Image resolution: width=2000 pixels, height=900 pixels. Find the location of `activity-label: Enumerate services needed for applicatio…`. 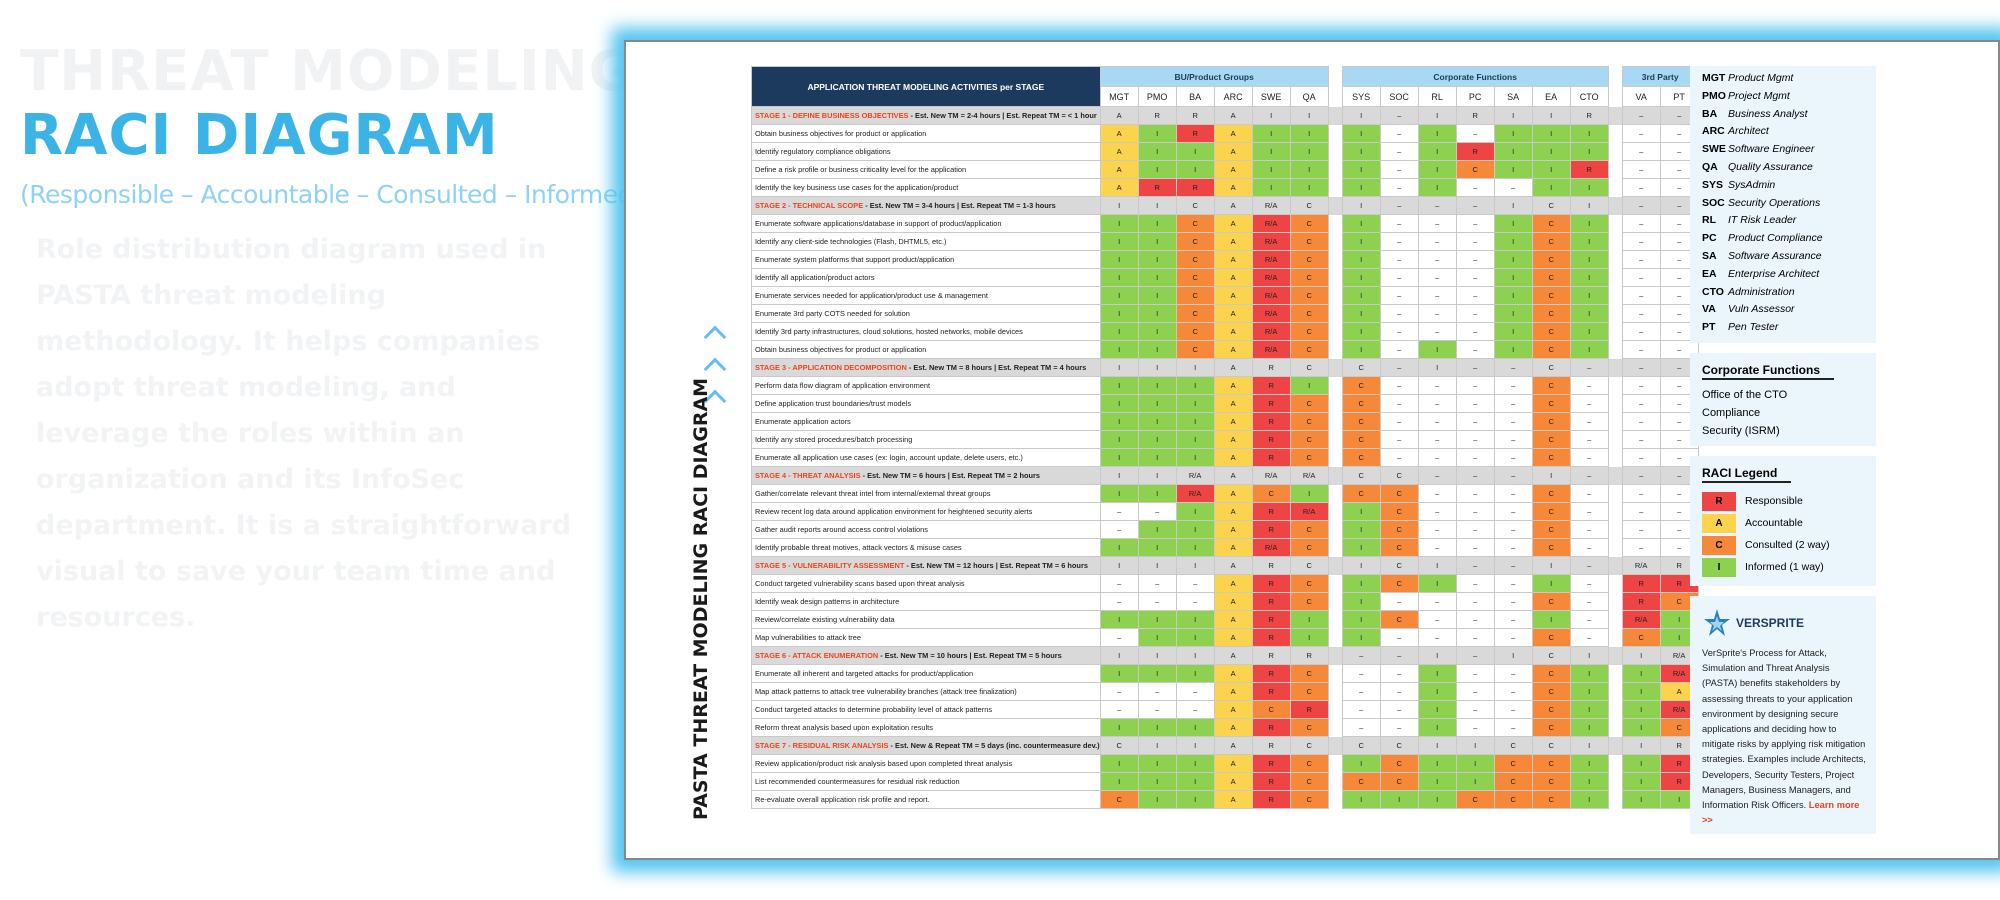

activity-label: Enumerate services needed for applicatio… is located at coordinates (926, 295).